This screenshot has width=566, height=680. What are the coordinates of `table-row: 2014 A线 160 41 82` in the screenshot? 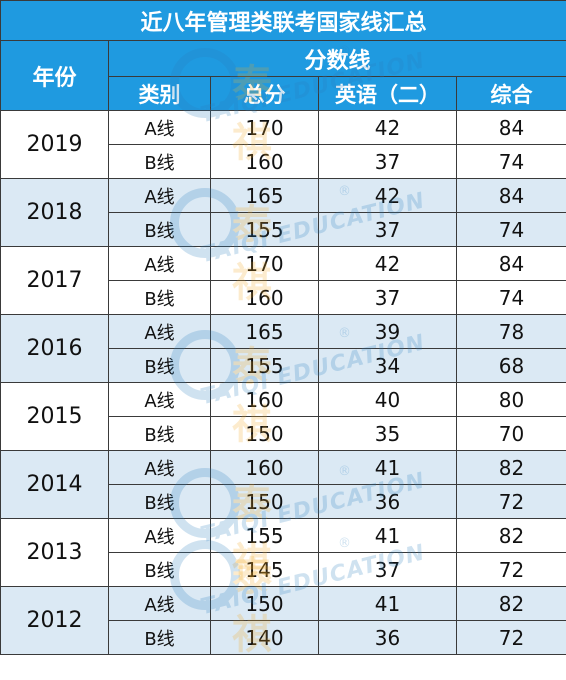 It's located at (283, 484).